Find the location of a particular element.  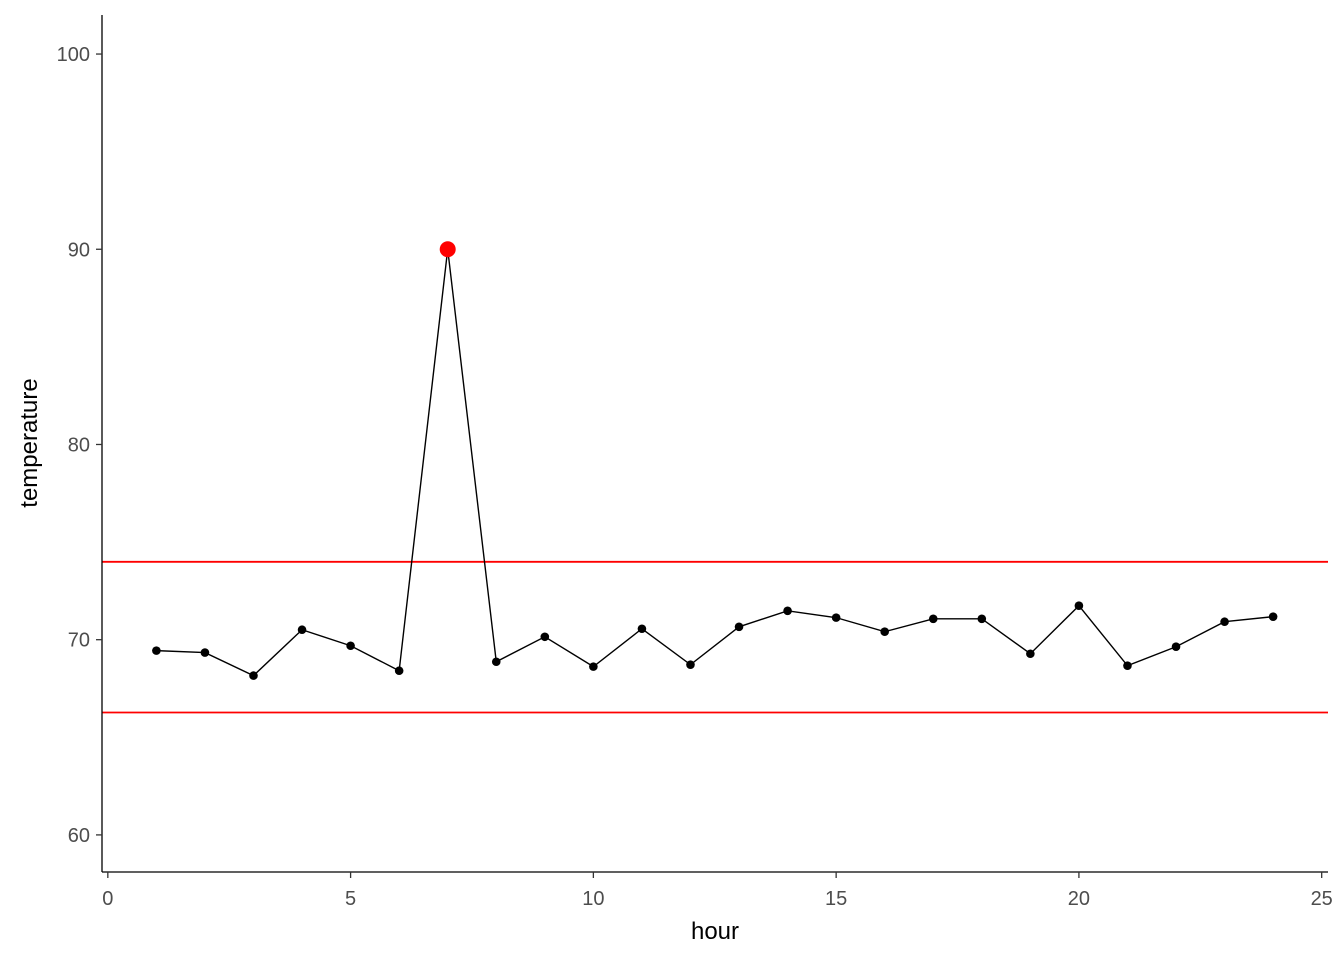

highlighted-point is located at coordinates (447, 249).